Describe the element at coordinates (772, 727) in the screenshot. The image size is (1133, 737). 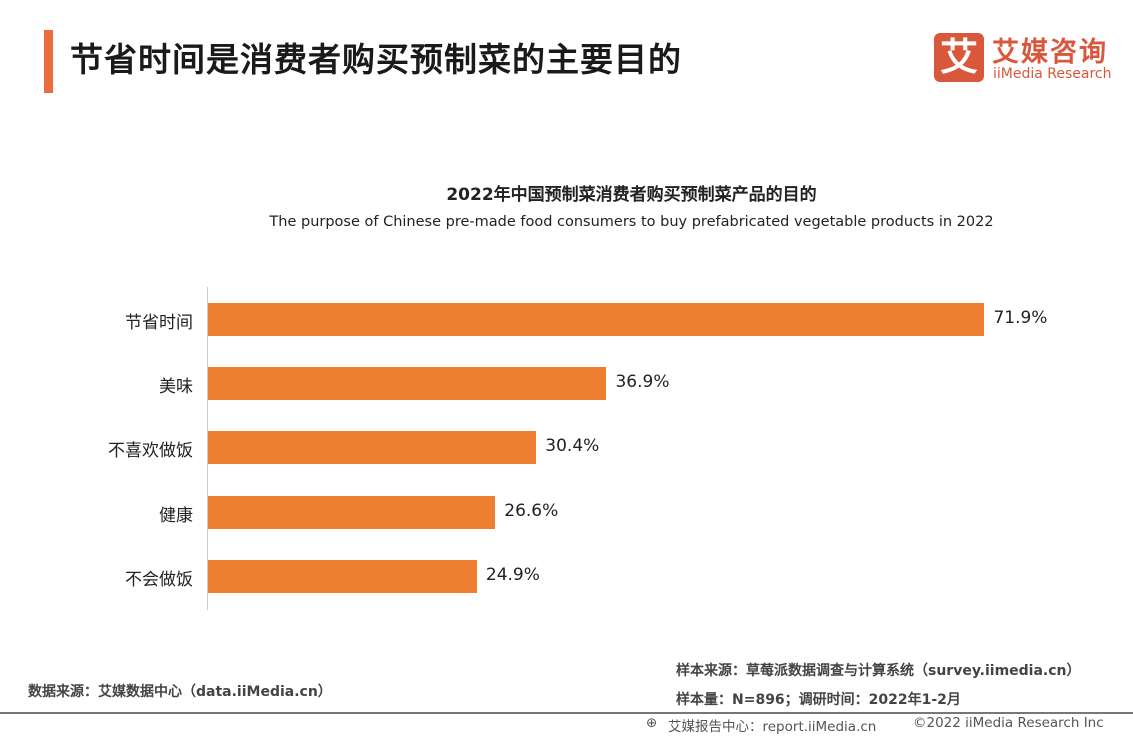
I see `report-center: 艾媒报告中心：report.iiMedia.cn` at that location.